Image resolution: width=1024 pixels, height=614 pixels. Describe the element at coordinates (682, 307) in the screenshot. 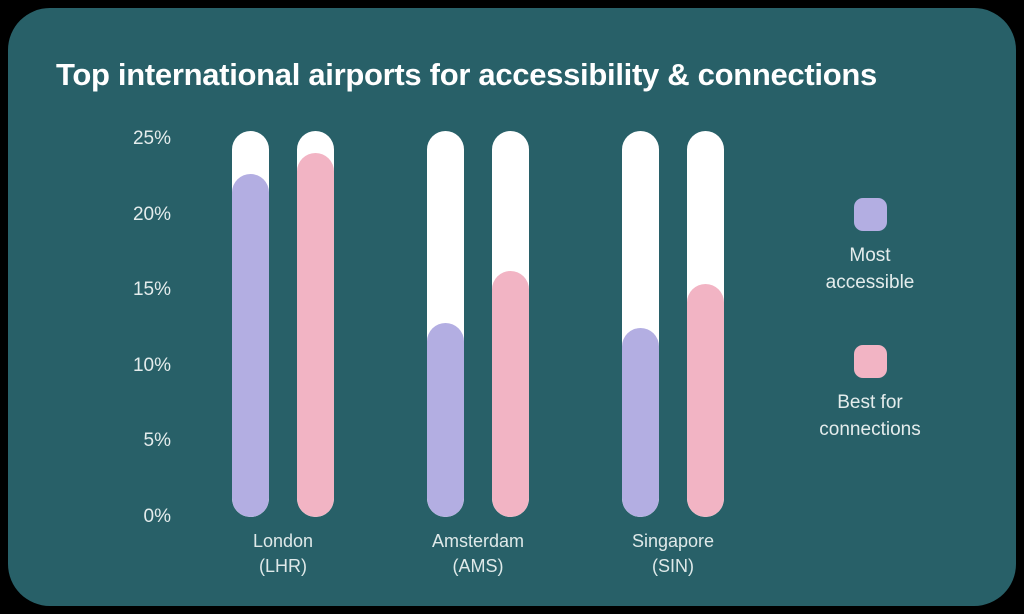

I see `bar-group: Singapore (SIN)` at that location.